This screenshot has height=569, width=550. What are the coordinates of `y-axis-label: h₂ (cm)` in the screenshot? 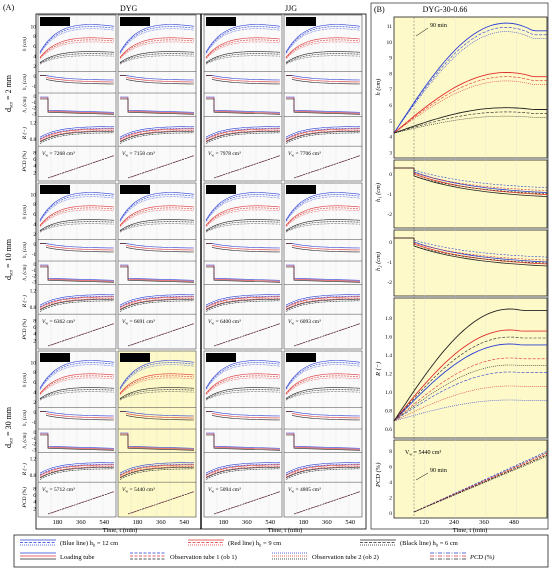 It's located at (24, 440).